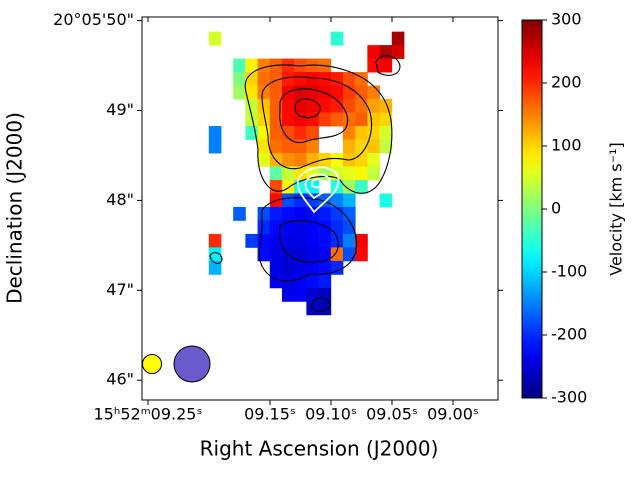 This screenshot has width=640, height=480. I want to click on colorbar-tick-label: -100, so click(569, 271).